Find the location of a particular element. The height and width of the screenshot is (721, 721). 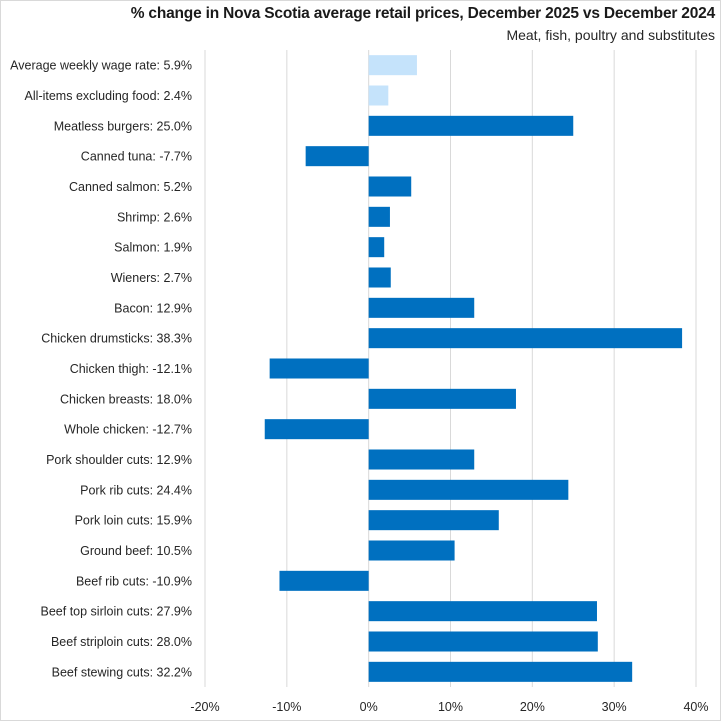

category-label: Chicken breasts: 18.0% is located at coordinates (126, 399).